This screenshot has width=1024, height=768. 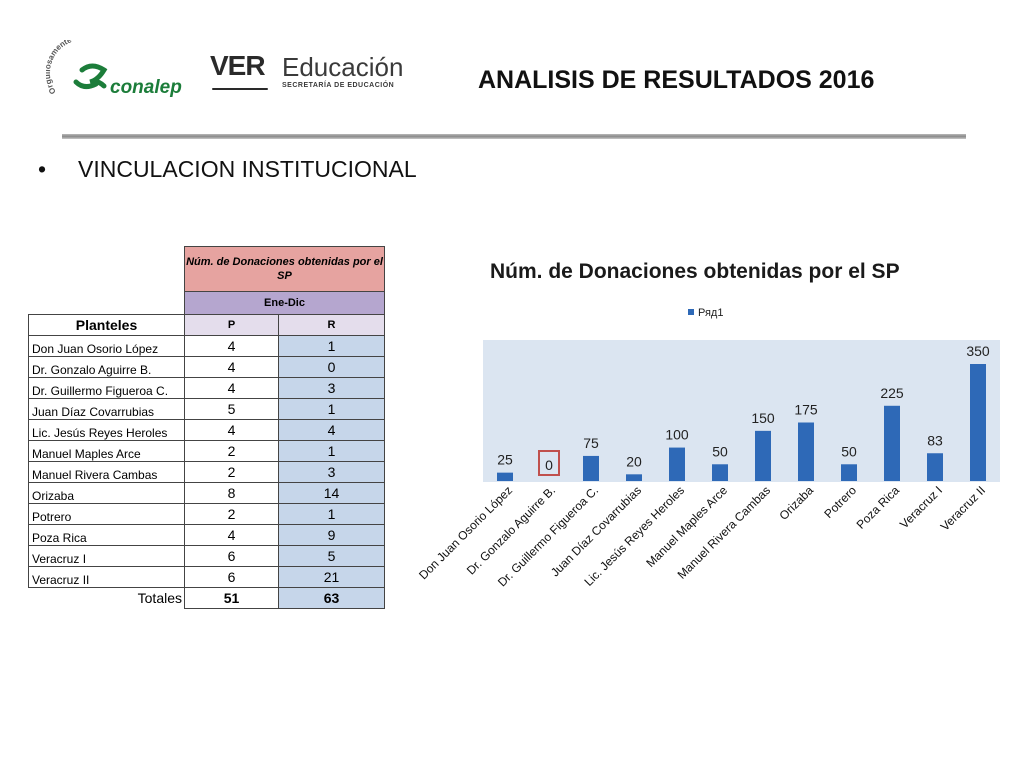 I want to click on table-row: Manuel Rivera Cambas 2 3, so click(x=206, y=472).